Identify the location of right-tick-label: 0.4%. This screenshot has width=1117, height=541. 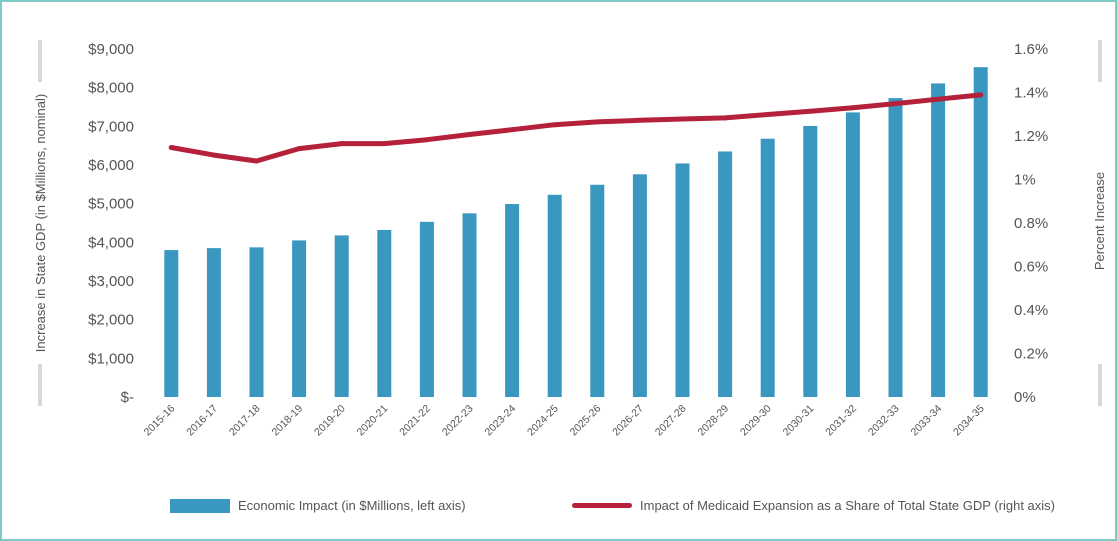
(1031, 310).